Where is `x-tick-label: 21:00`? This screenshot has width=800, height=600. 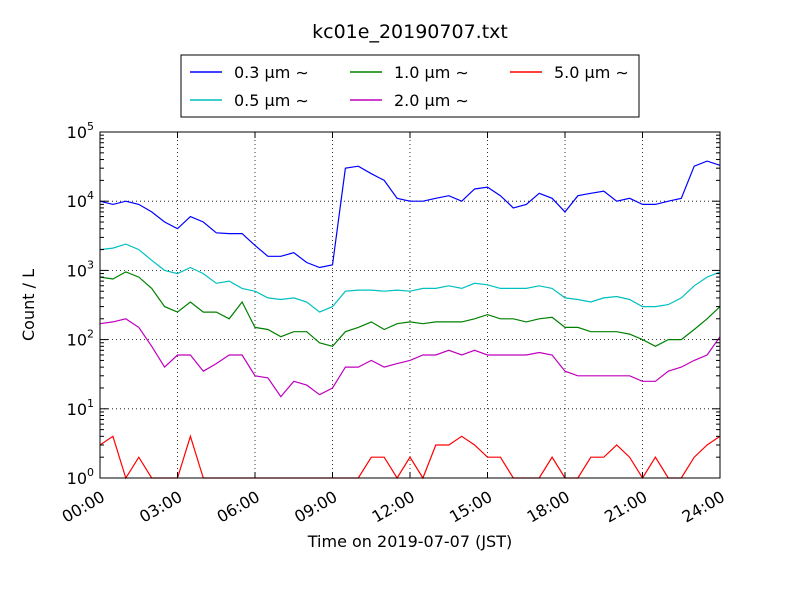 x-tick-label: 21:00 is located at coordinates (625, 507).